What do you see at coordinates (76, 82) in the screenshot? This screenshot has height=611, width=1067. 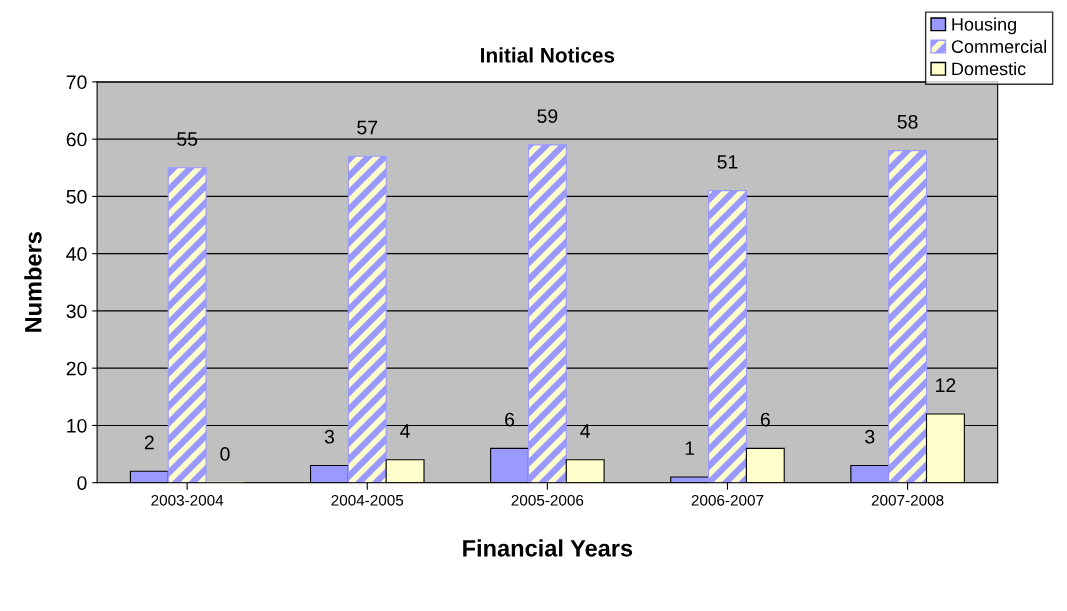 I see `y-tick-label: 70` at bounding box center [76, 82].